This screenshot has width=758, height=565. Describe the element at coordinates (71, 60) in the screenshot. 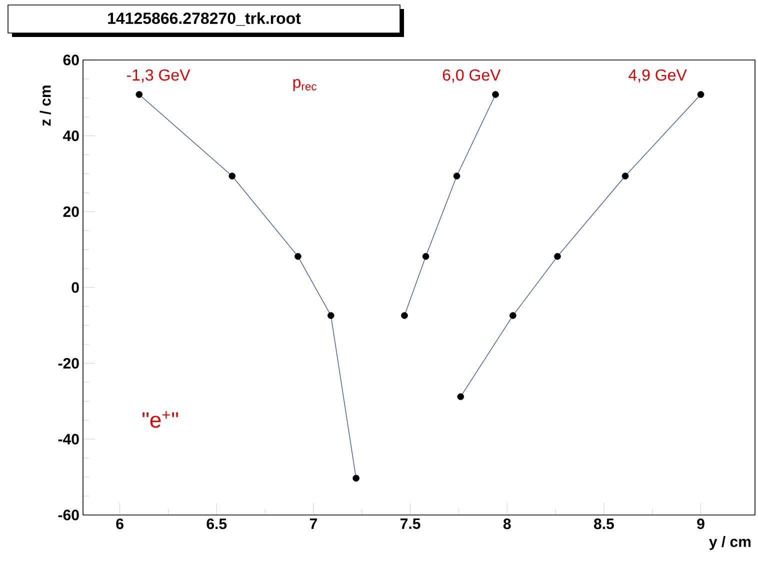

I see `y-tick-label: 60` at that location.